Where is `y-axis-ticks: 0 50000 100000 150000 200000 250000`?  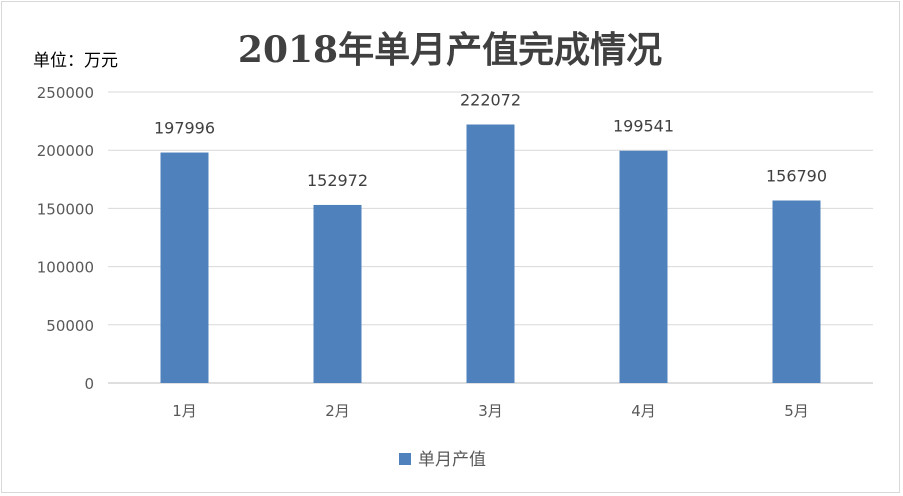 y-axis-ticks: 0 50000 100000 150000 200000 250000 is located at coordinates (65, 238).